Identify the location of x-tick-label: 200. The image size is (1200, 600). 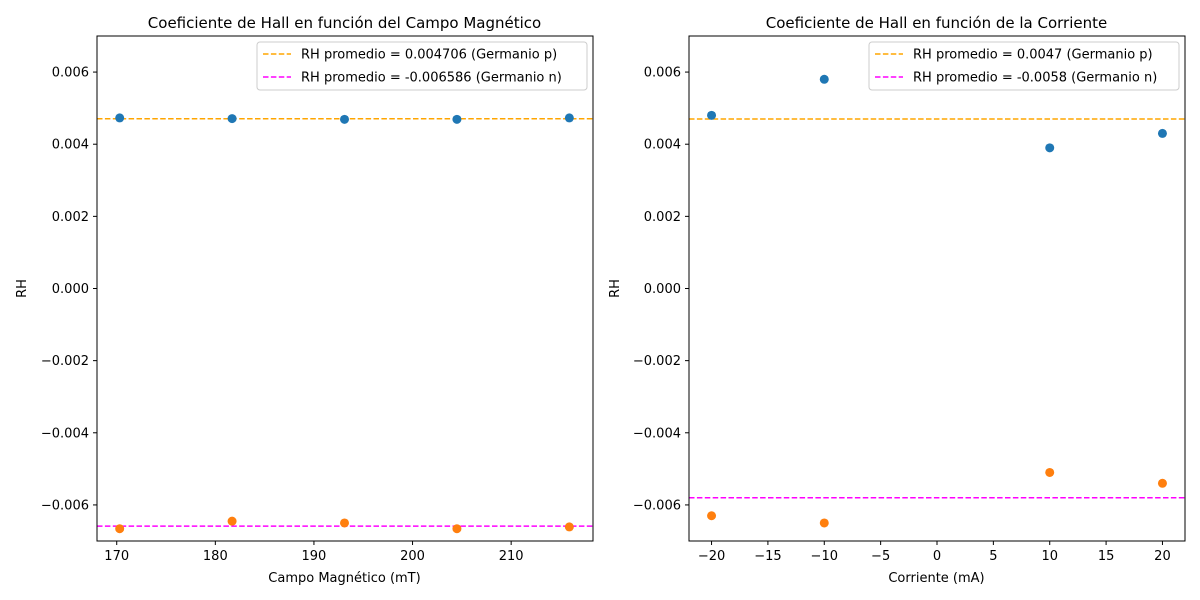
(412, 556).